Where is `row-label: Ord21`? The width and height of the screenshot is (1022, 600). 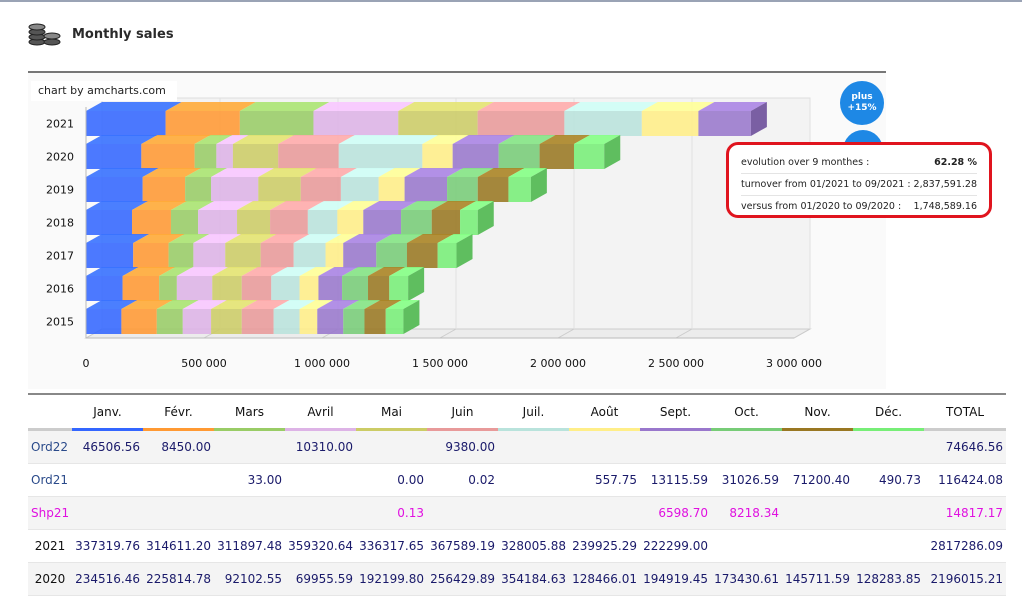 row-label: Ord21 is located at coordinates (50, 480).